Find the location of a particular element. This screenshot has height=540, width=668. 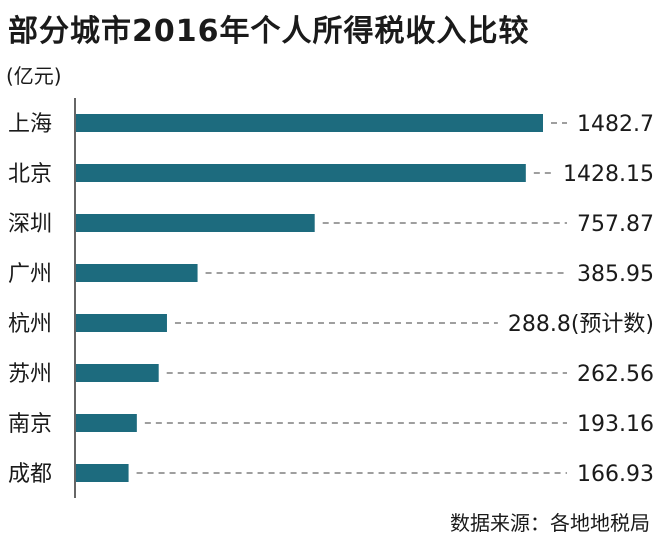

value-label: 262.56 is located at coordinates (615, 374).